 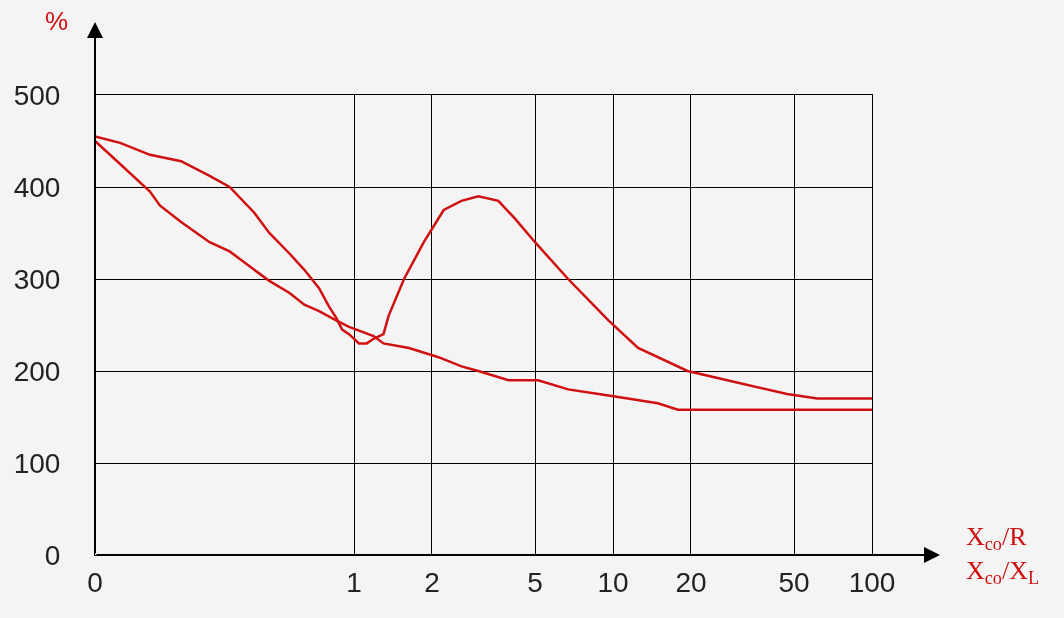 What do you see at coordinates (52, 555) in the screenshot?
I see `y-tick-label: 0` at bounding box center [52, 555].